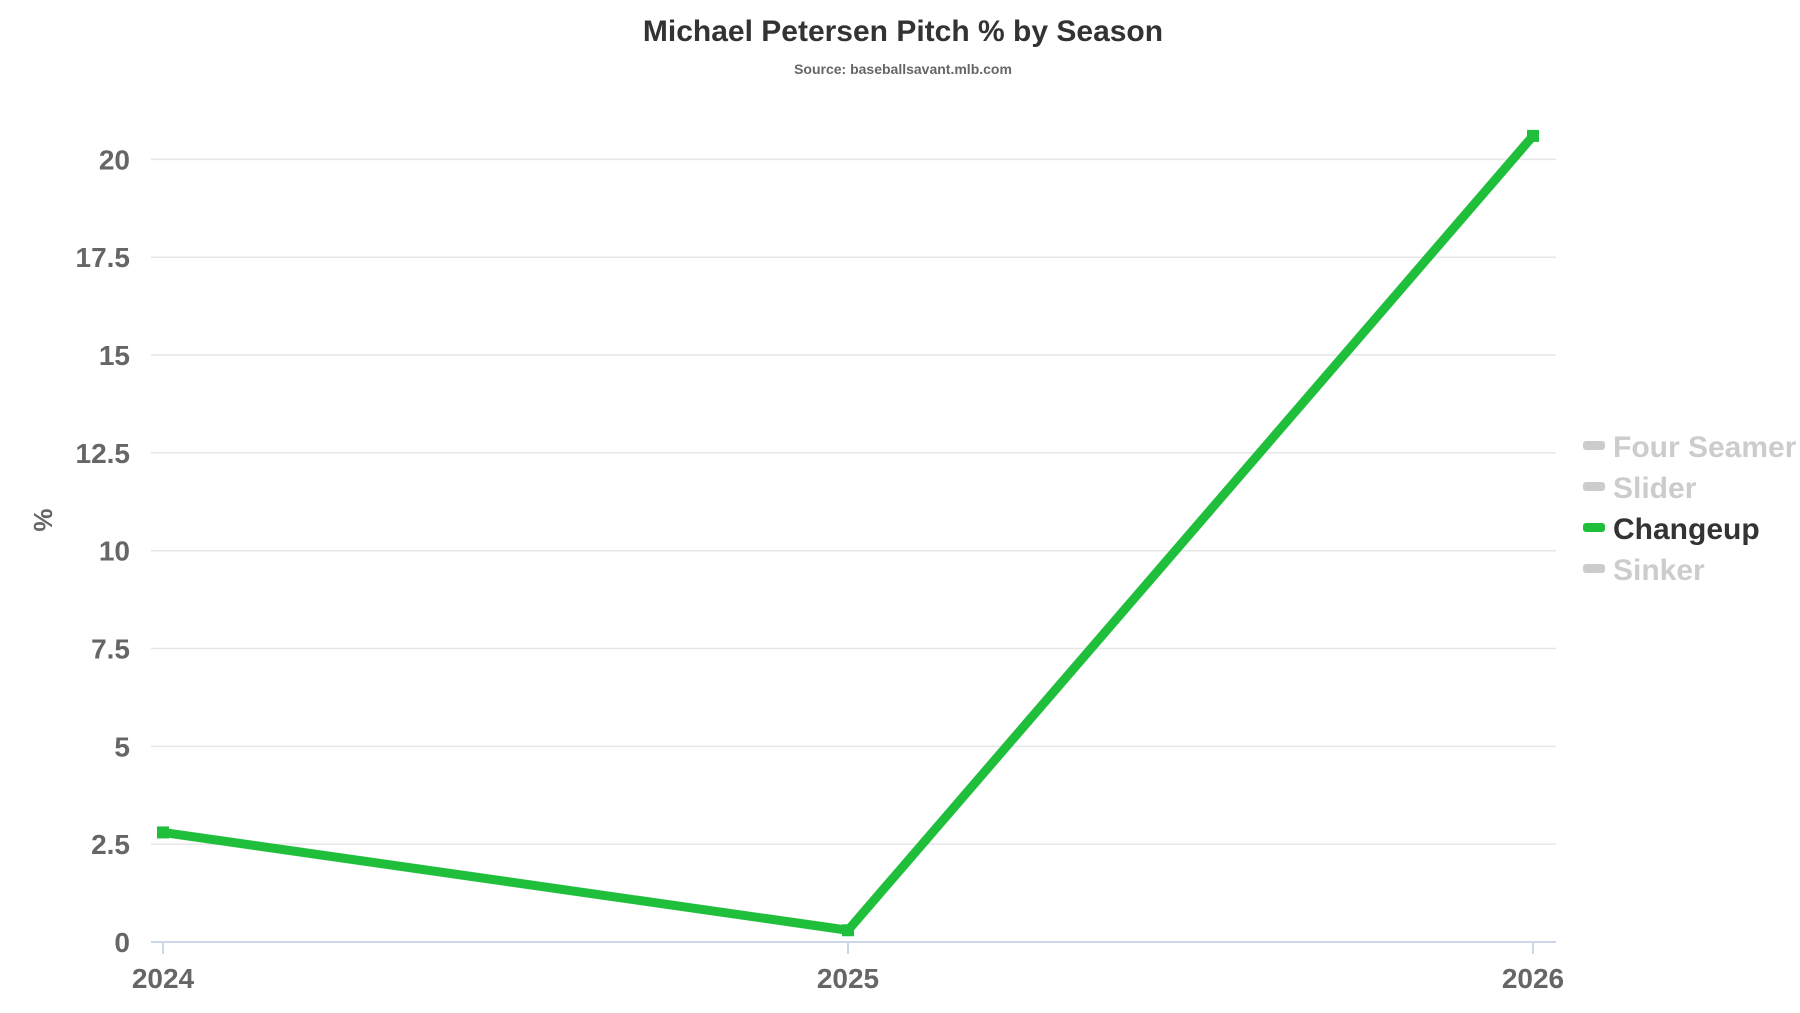 This screenshot has width=1800, height=1013. Describe the element at coordinates (110, 844) in the screenshot. I see `y-tick-label: 2.5` at that location.